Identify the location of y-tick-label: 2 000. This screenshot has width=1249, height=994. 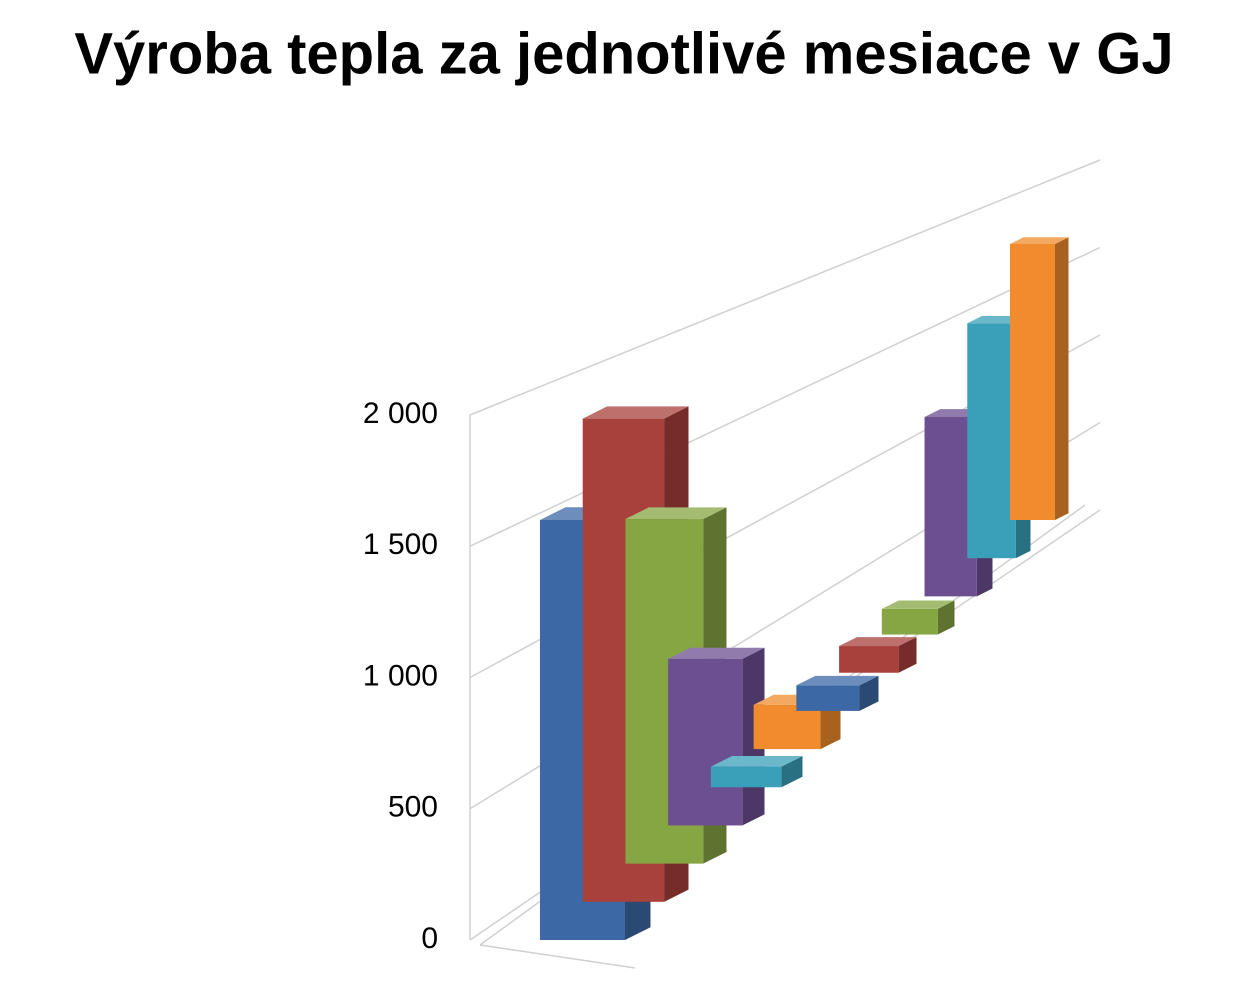
(400, 413).